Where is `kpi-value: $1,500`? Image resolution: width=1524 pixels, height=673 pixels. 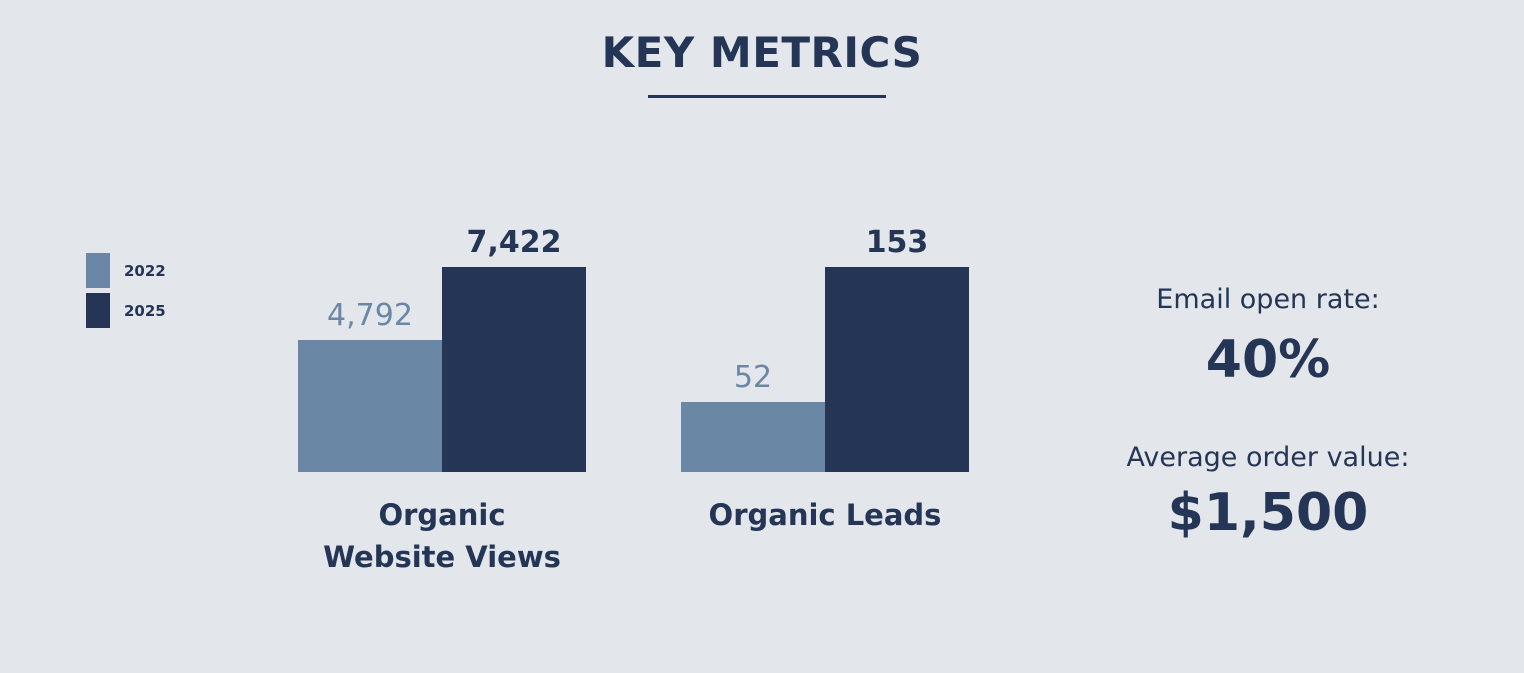
kpi-value: $1,500 is located at coordinates (1268, 513).